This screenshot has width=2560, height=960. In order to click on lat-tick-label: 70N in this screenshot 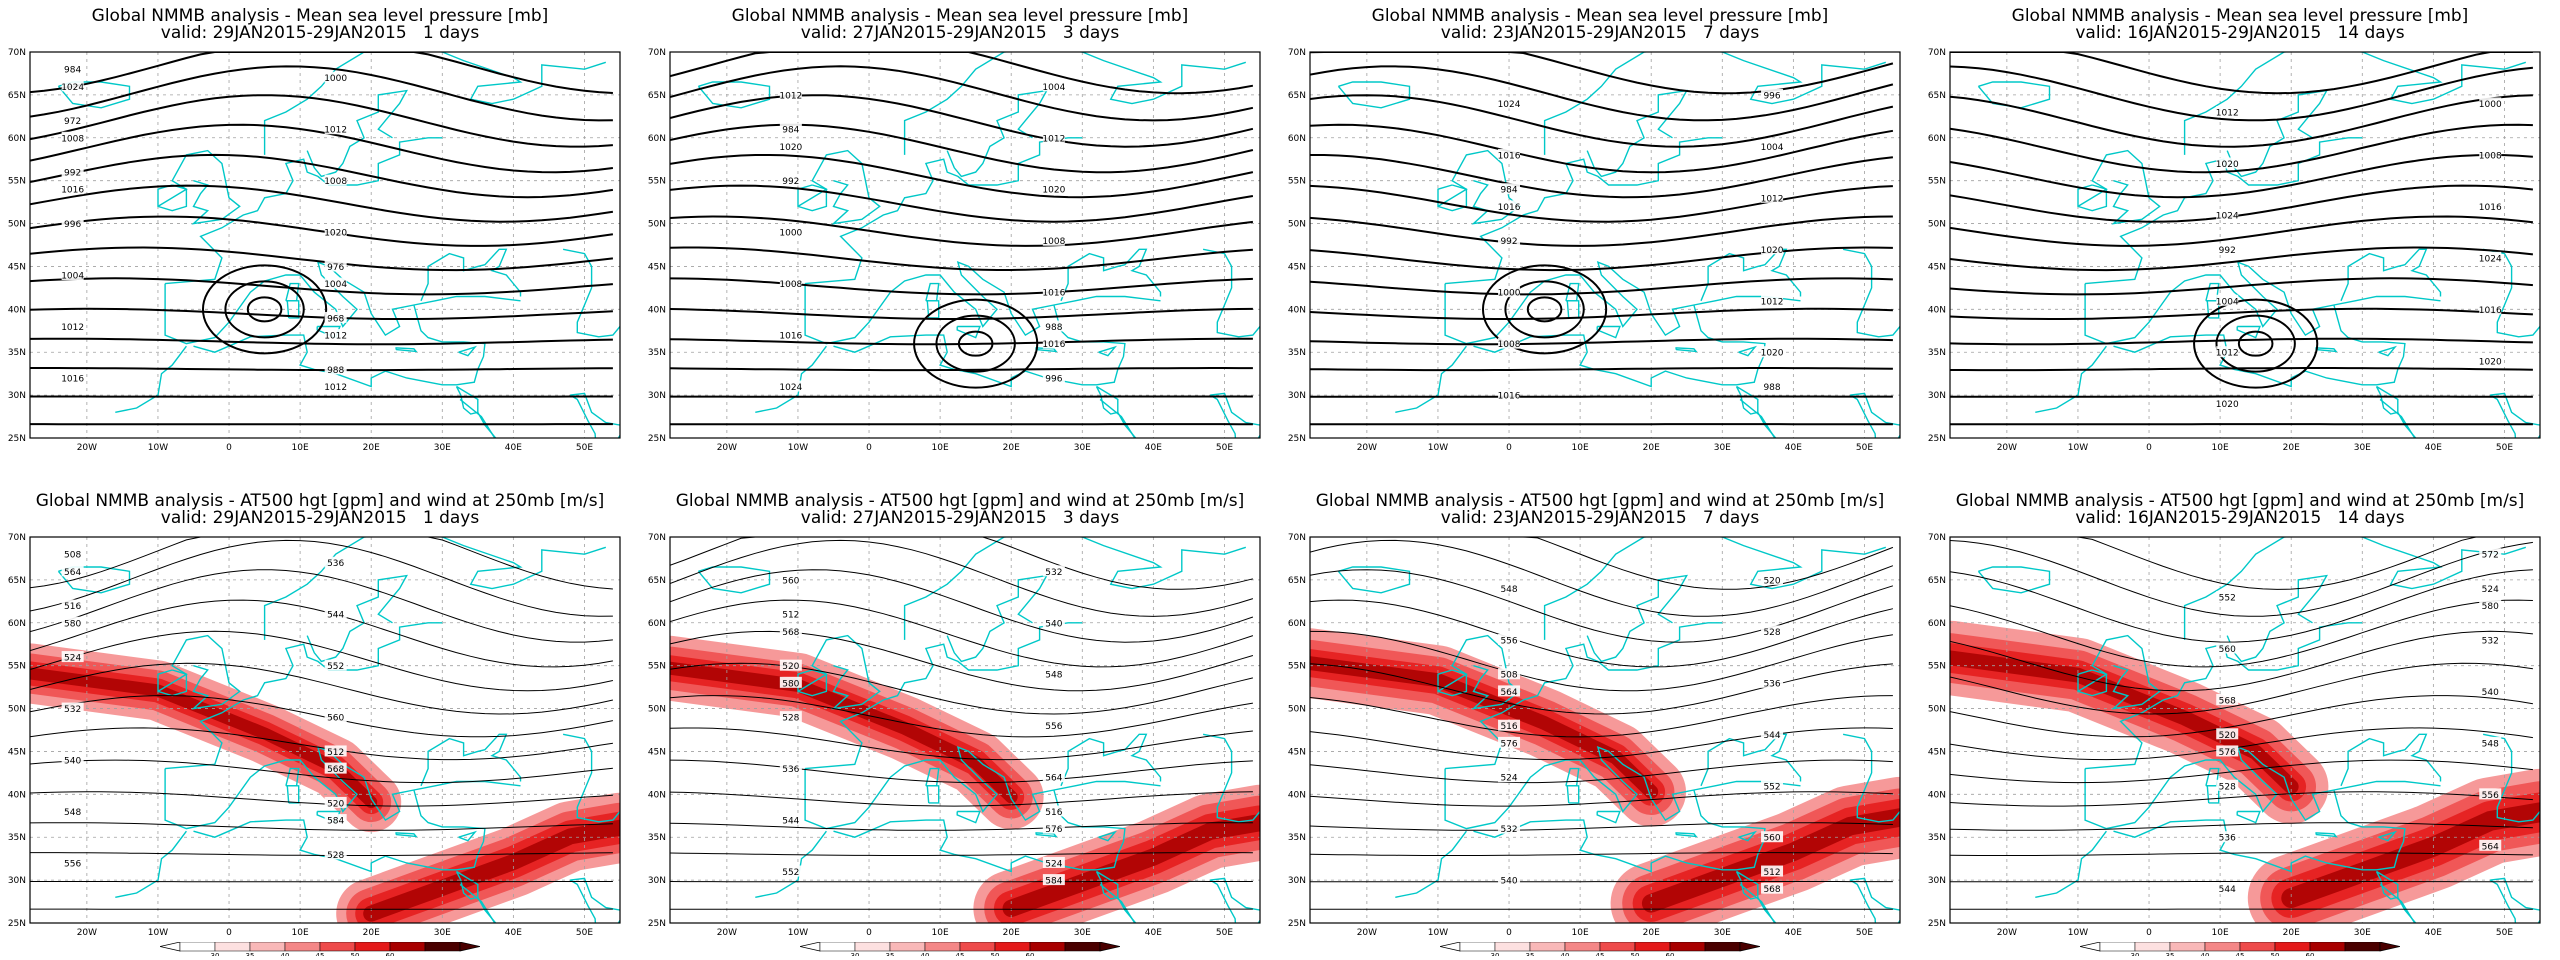, I will do `click(1937, 53)`.